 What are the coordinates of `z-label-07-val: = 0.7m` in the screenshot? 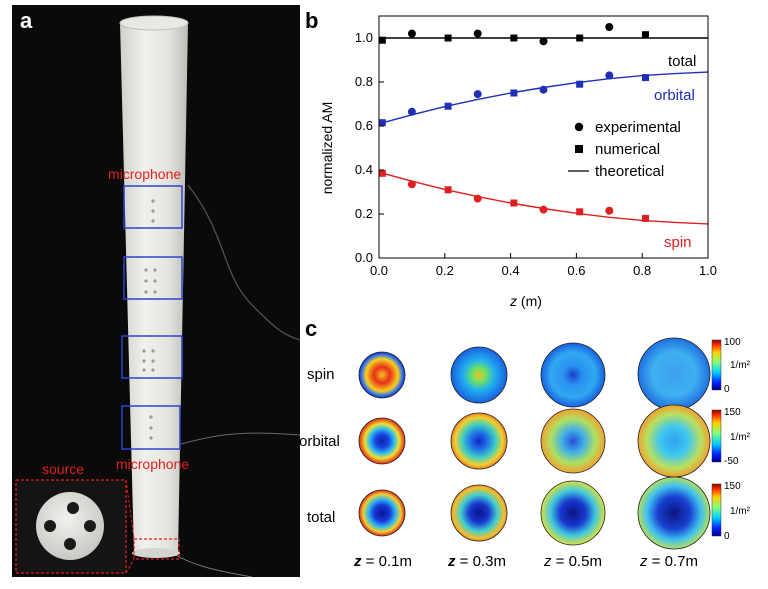 It's located at (672, 561).